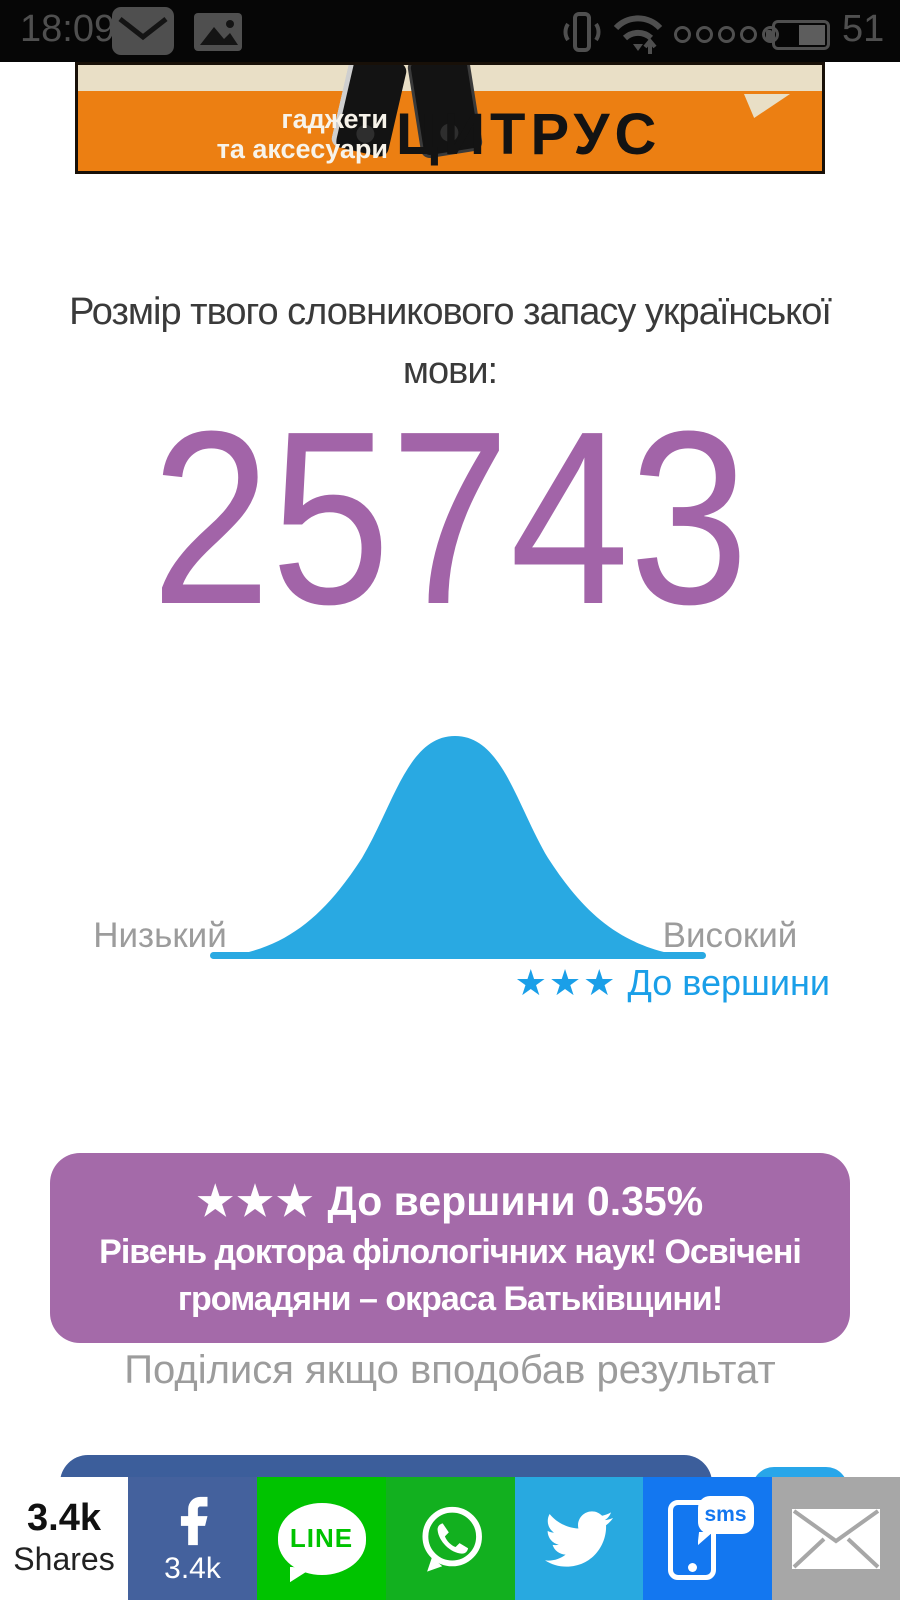 The width and height of the screenshot is (900, 1600). I want to click on rank-link: ★★★ До вершини, so click(580, 983).